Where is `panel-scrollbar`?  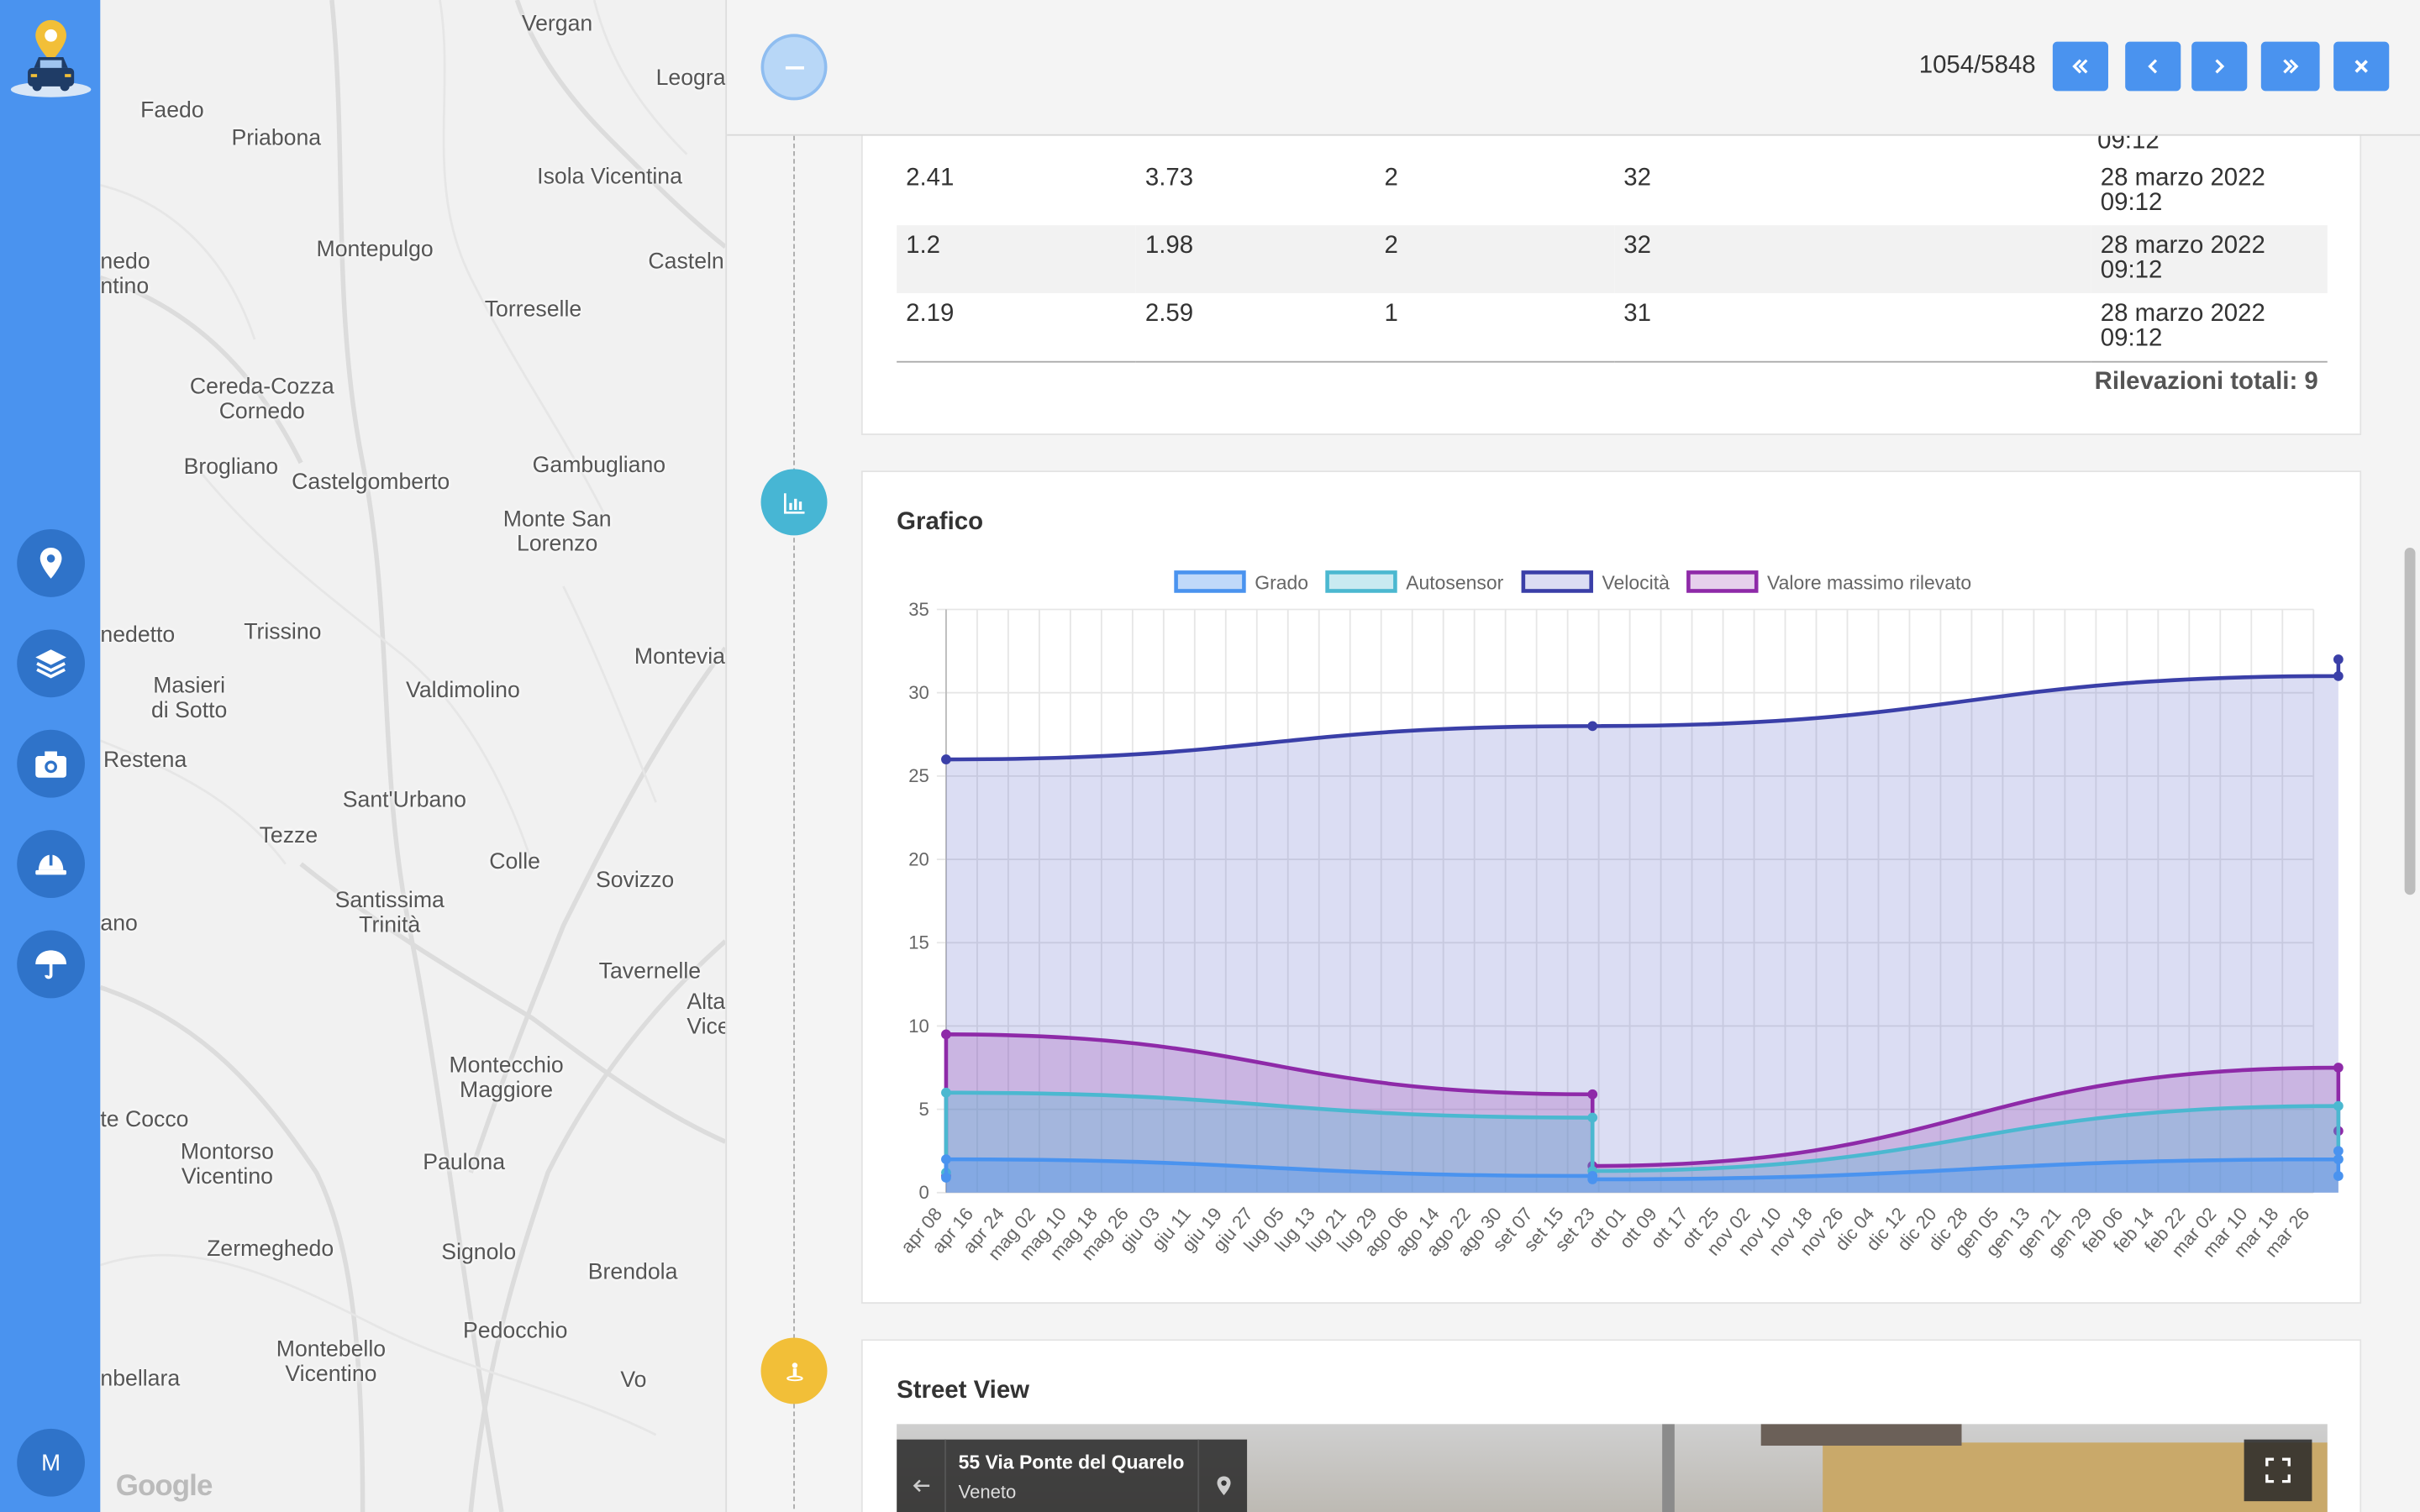
panel-scrollbar is located at coordinates (2410, 721).